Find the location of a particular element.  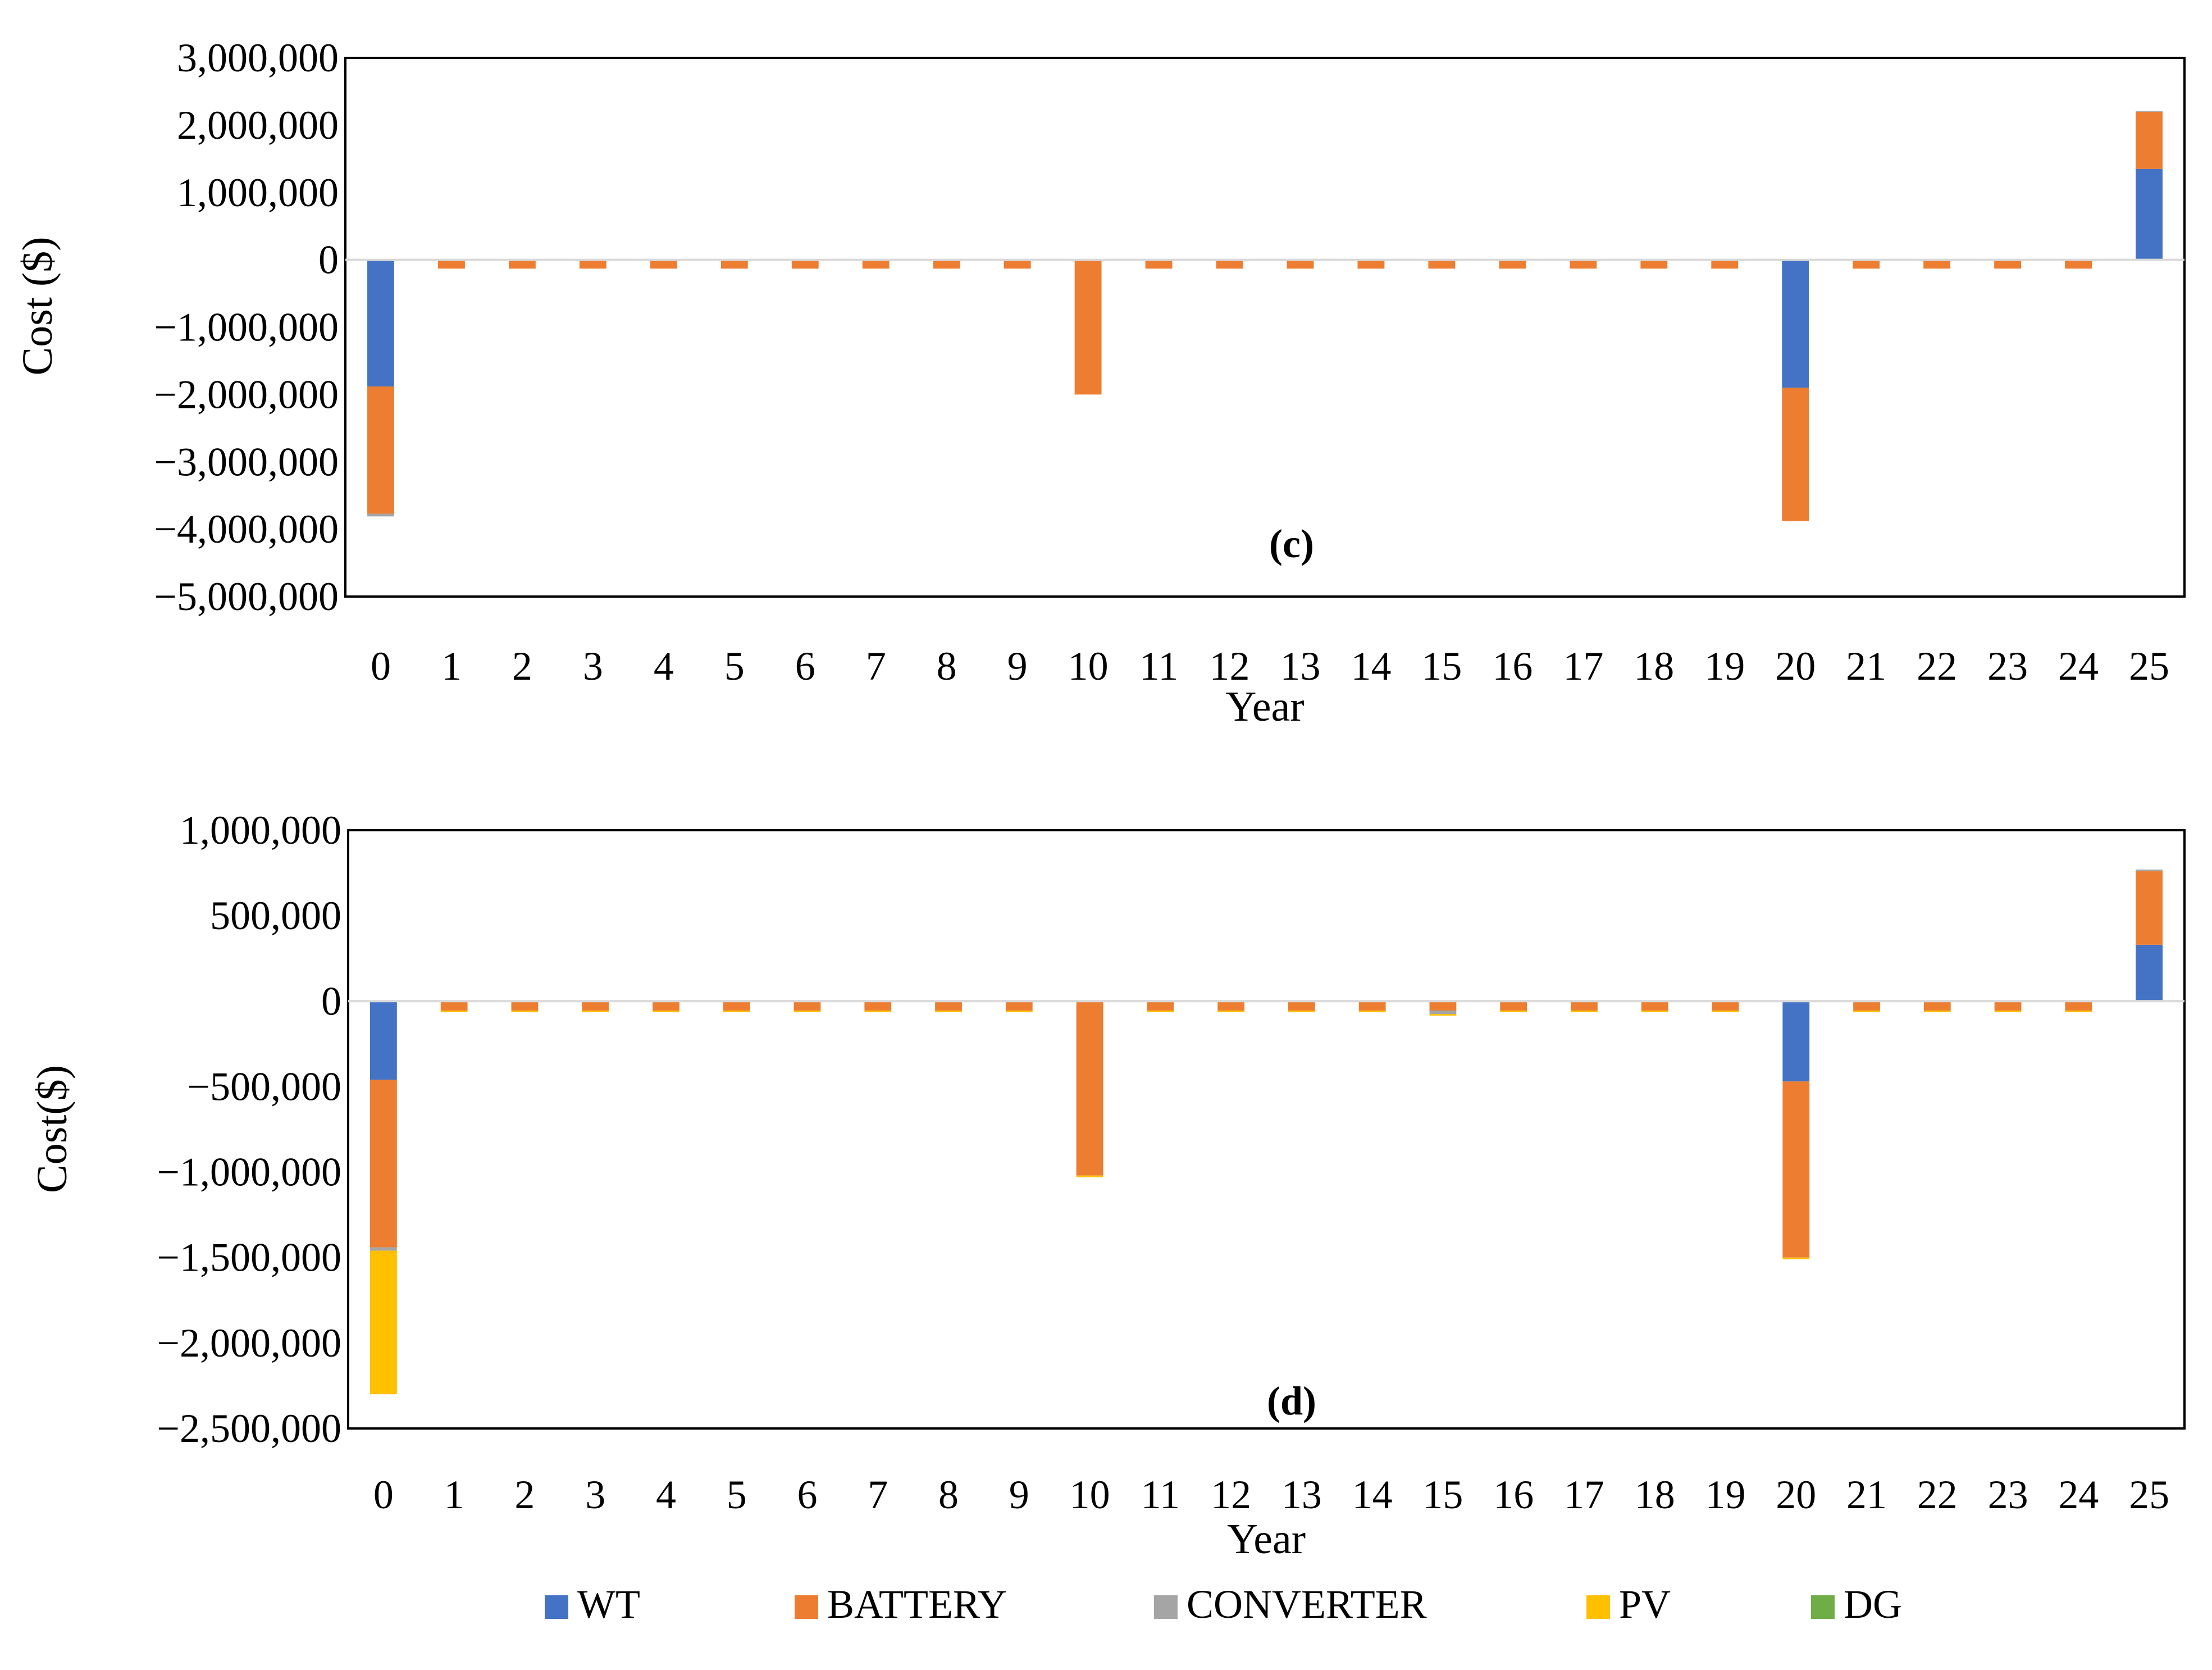

y-tick-label: −1,000,000 is located at coordinates (249, 1172).